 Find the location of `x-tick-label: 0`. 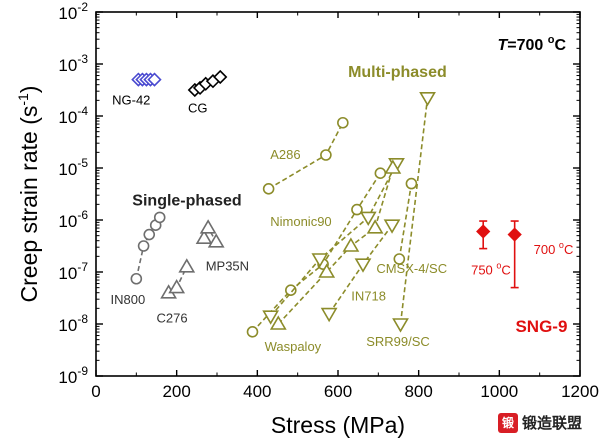

x-tick-label: 0 is located at coordinates (95, 391).